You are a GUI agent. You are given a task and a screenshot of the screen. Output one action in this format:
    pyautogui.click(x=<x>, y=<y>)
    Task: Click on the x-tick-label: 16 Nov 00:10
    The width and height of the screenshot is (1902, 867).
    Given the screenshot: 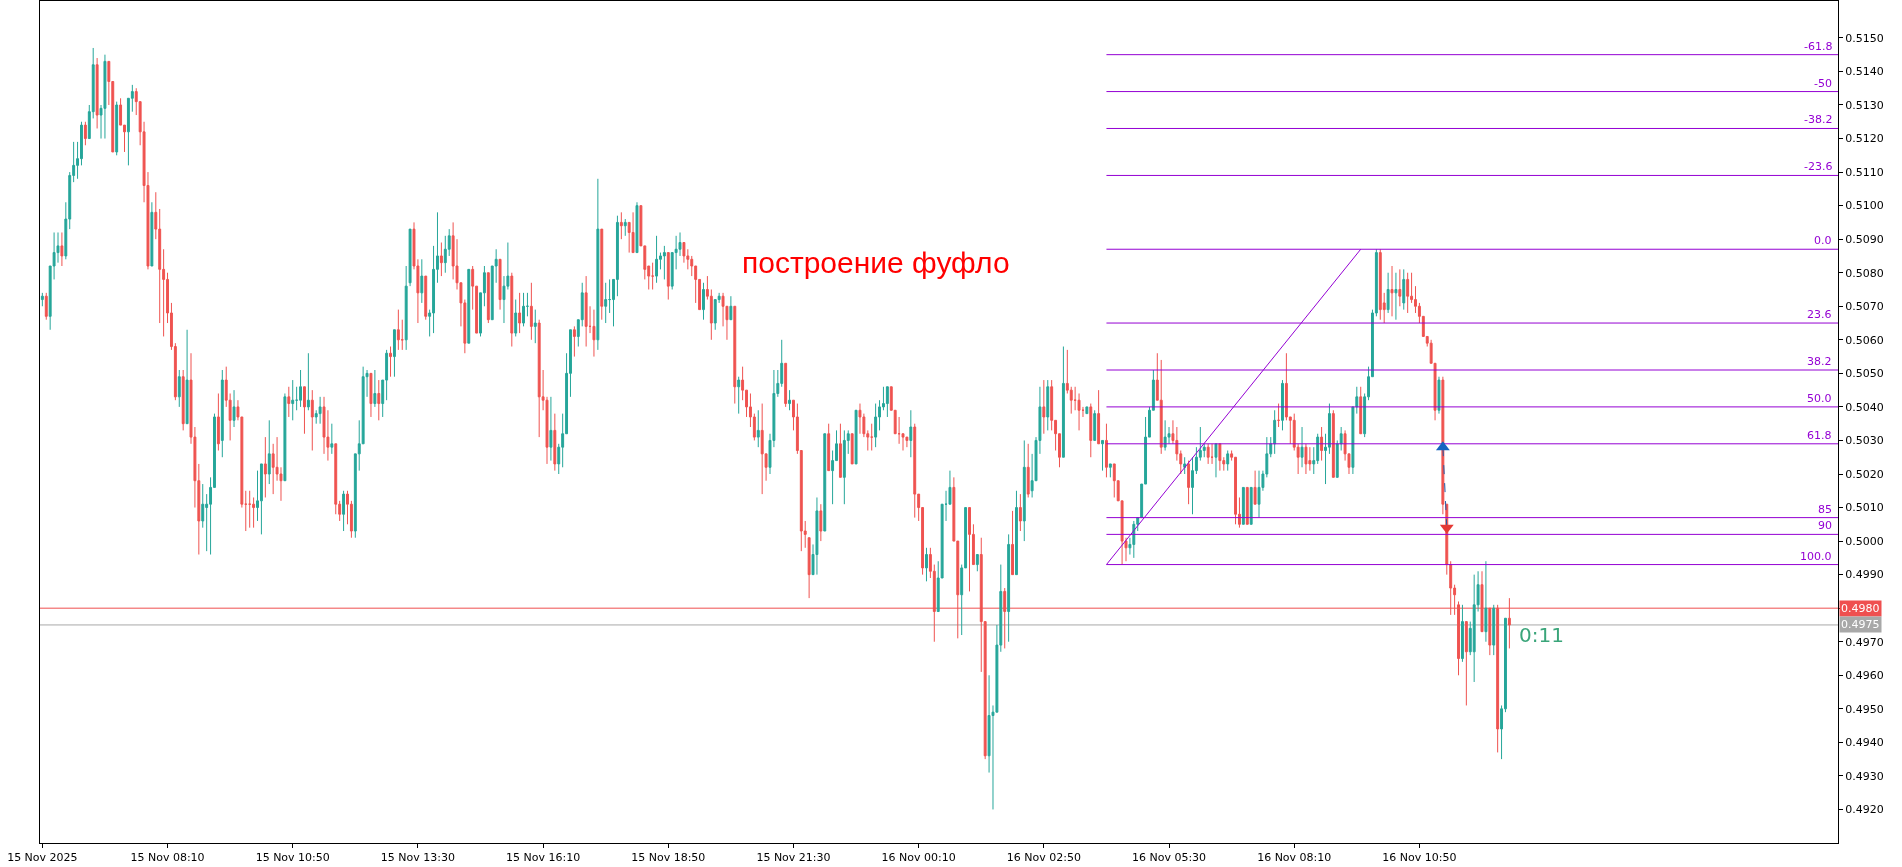 What is the action you would take?
    pyautogui.click(x=918, y=858)
    